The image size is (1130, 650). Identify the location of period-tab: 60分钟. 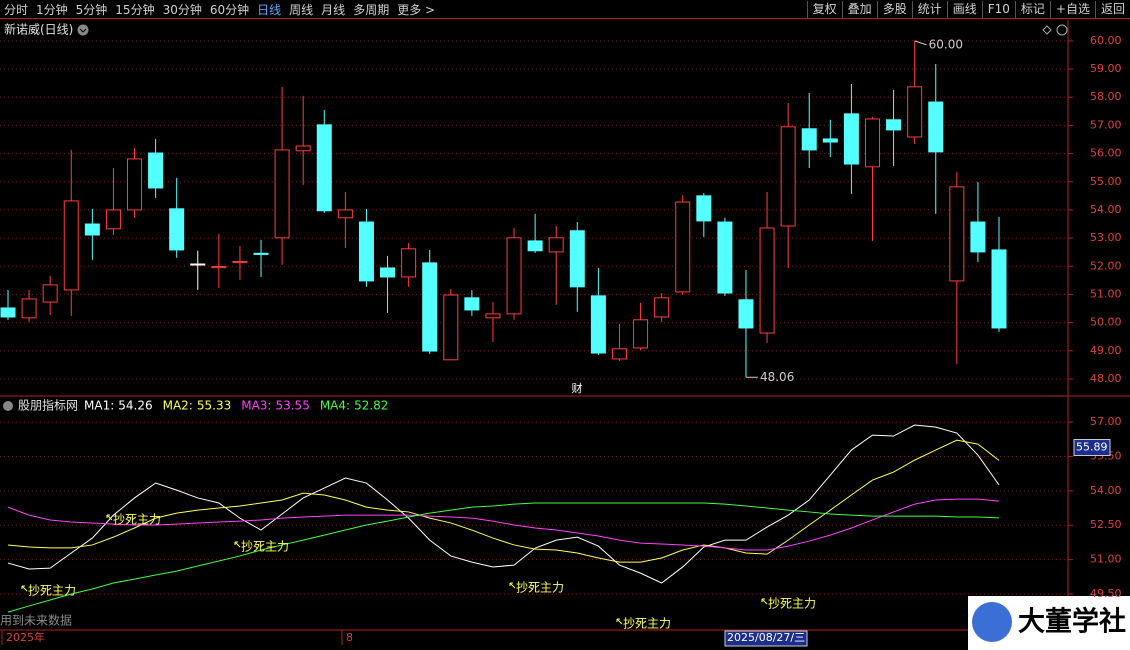
(229, 9).